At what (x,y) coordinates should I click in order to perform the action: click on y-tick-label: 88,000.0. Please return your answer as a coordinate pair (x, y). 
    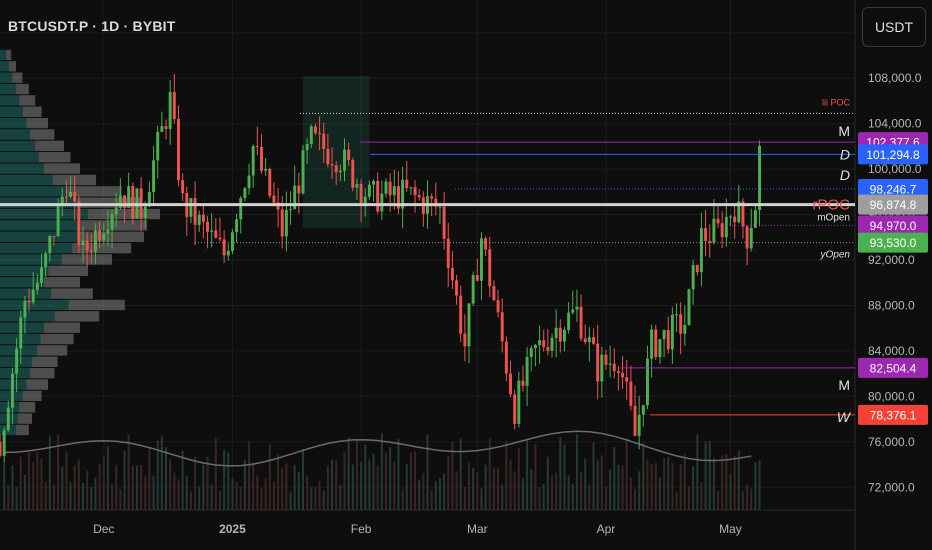
    Looking at the image, I should click on (891, 305).